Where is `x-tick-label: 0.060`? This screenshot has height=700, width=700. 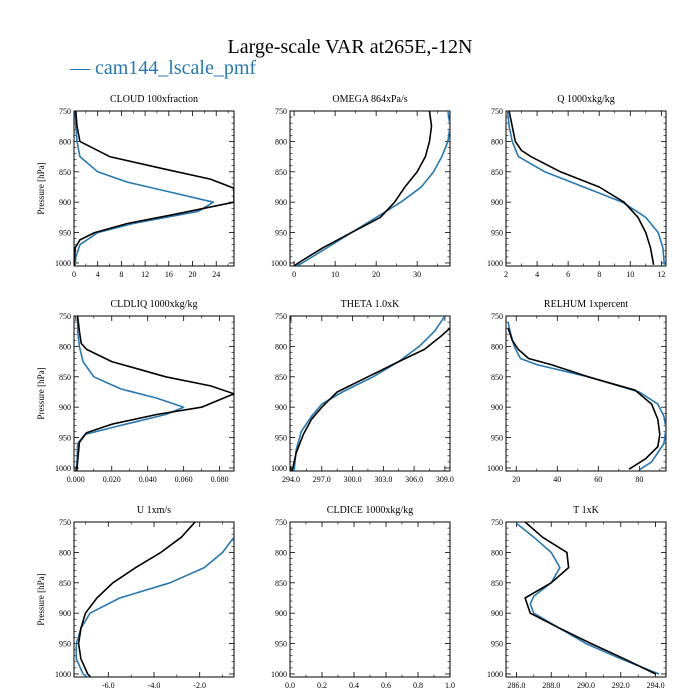
x-tick-label: 0.060 is located at coordinates (184, 479).